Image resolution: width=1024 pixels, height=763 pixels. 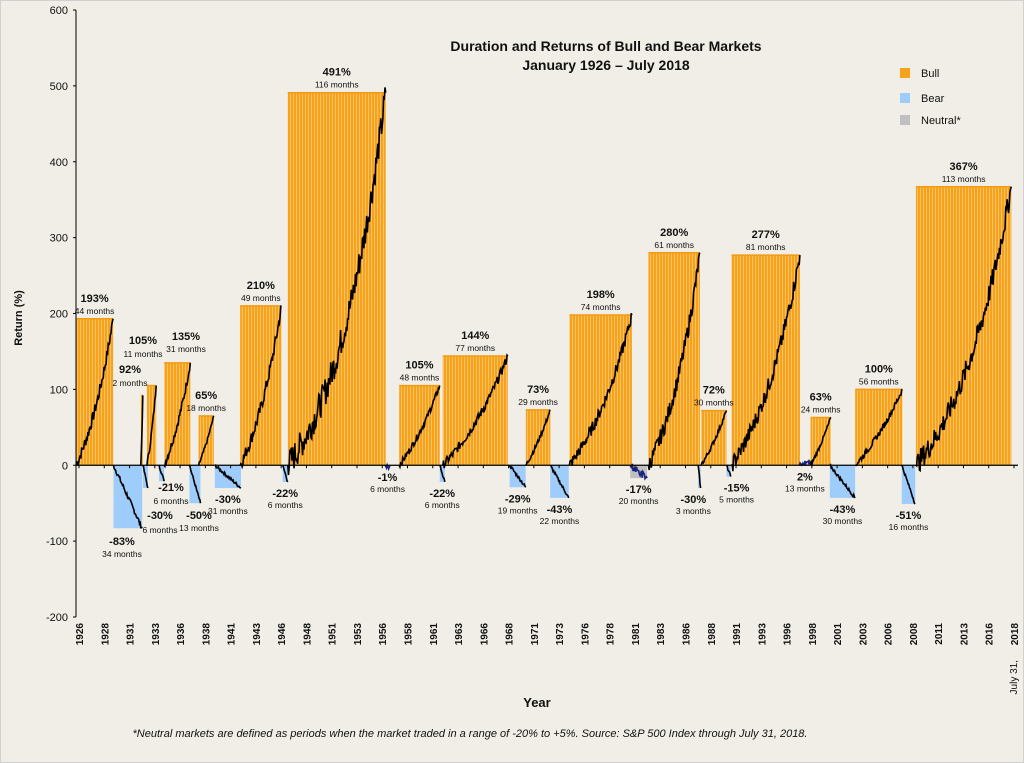 I want to click on y-tick-label: 400, so click(x=59, y=163).